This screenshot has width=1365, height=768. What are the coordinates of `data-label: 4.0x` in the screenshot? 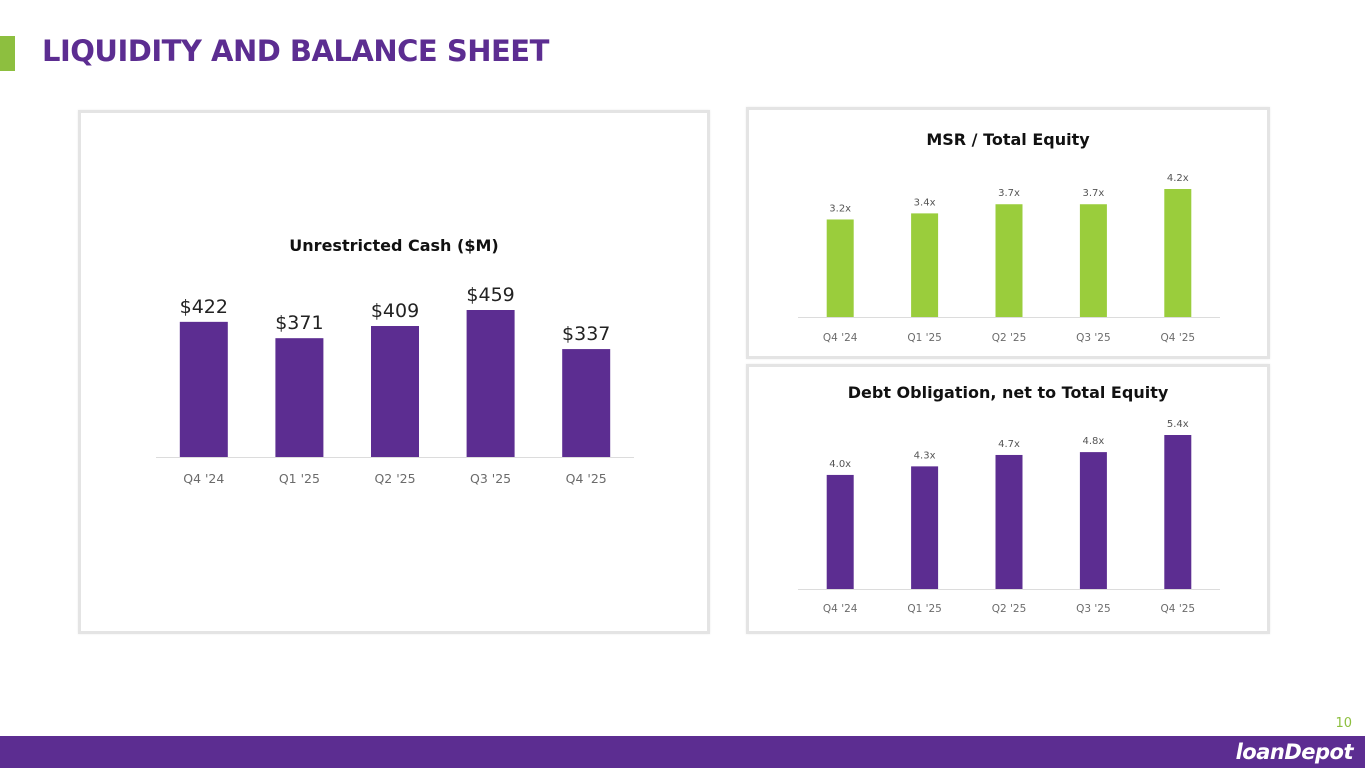 It's located at (840, 464).